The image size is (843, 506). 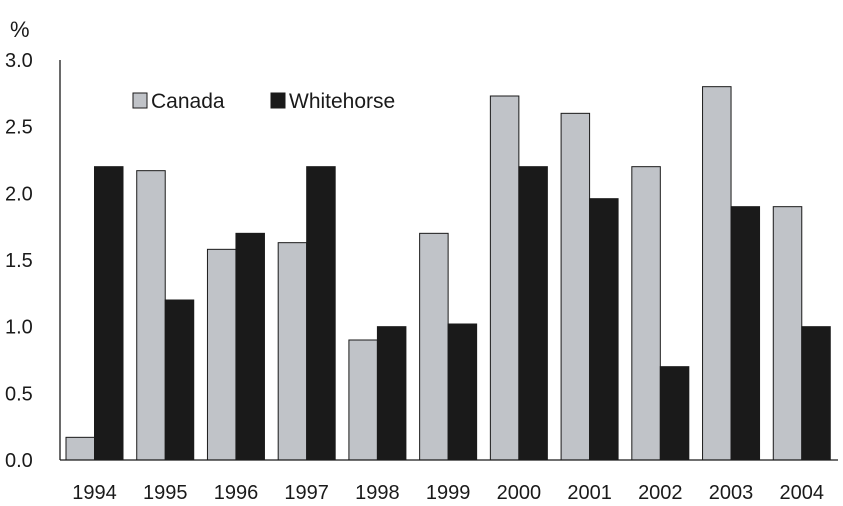 What do you see at coordinates (19, 394) in the screenshot?
I see `y-tick-label: 0.5` at bounding box center [19, 394].